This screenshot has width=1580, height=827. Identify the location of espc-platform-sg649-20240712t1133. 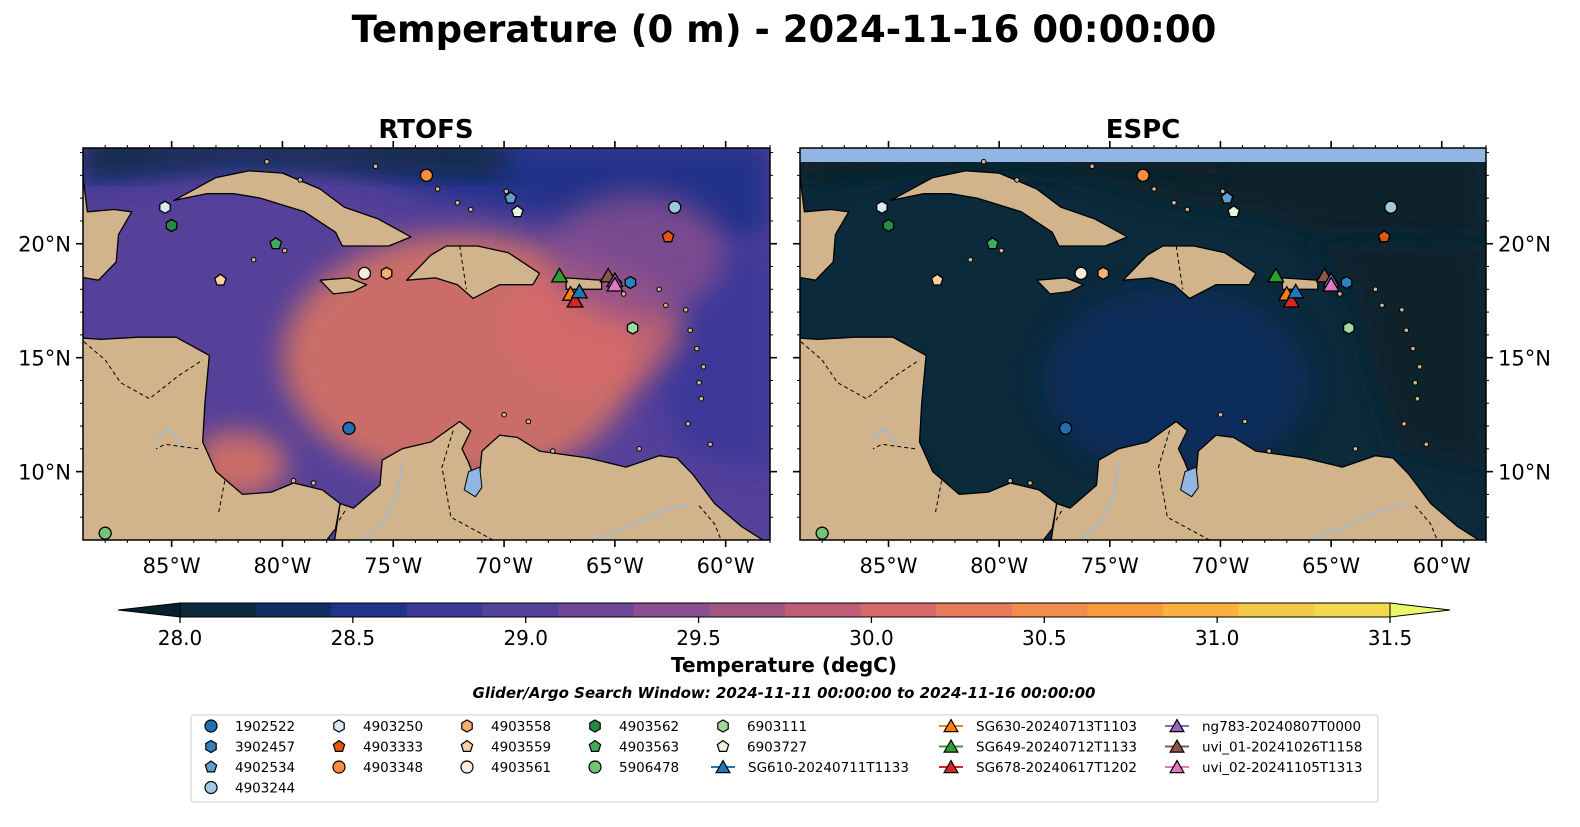
(1275, 275).